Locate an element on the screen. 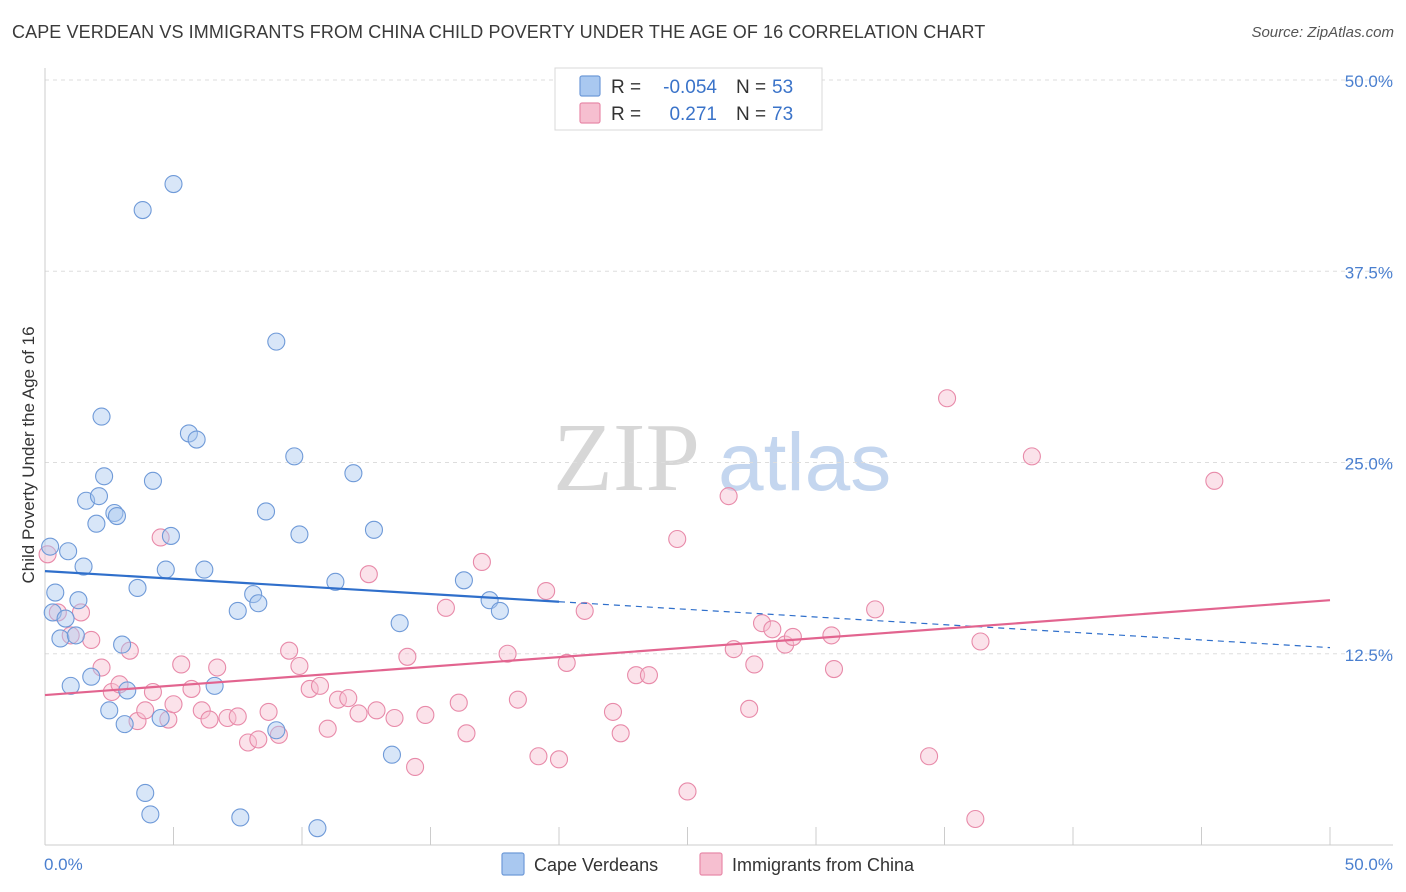 The image size is (1406, 892). chart-source: Source: ZipAtlas.com is located at coordinates (1322, 32).